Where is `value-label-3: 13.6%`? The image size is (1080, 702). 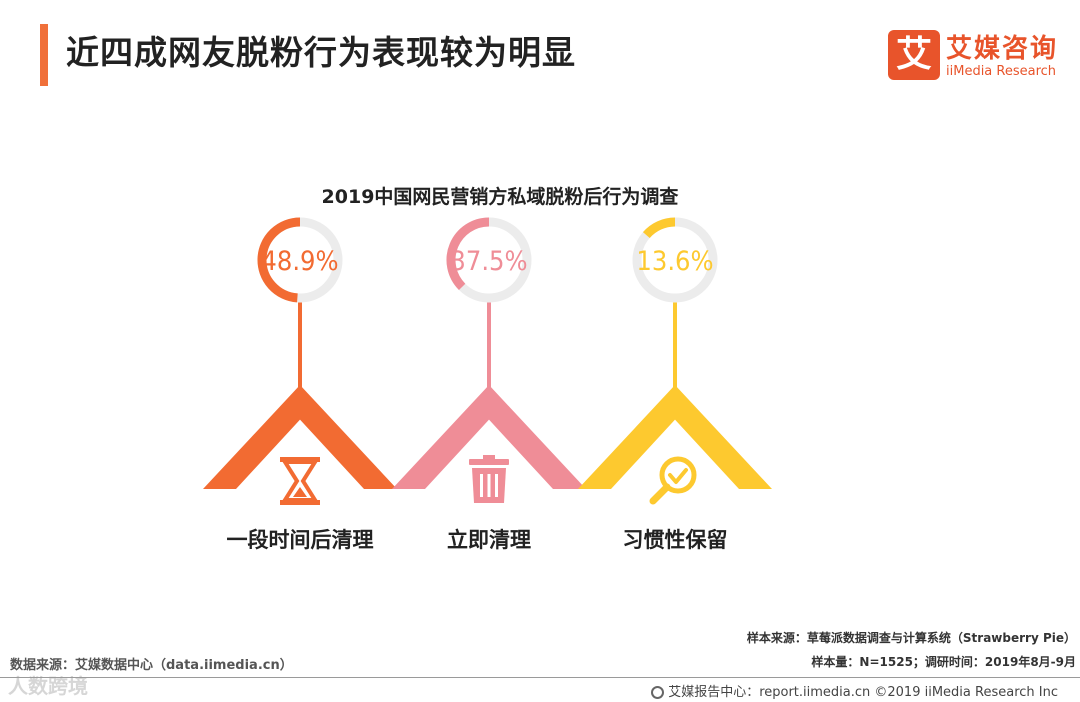
value-label-3: 13.6% is located at coordinates (674, 261).